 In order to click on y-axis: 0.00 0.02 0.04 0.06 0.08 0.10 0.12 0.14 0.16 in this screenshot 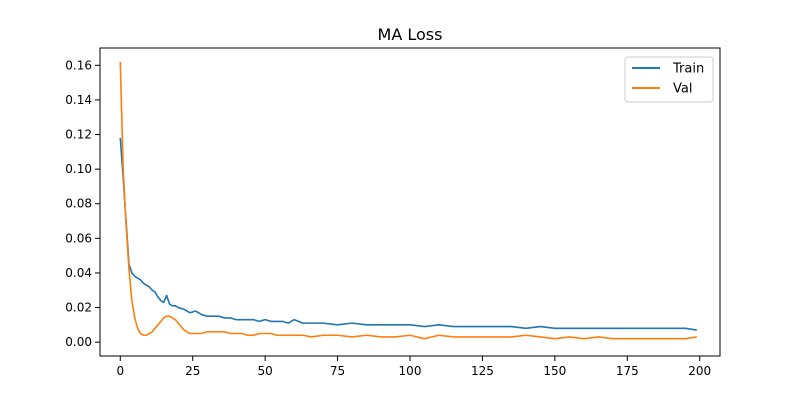, I will do `click(82, 203)`.